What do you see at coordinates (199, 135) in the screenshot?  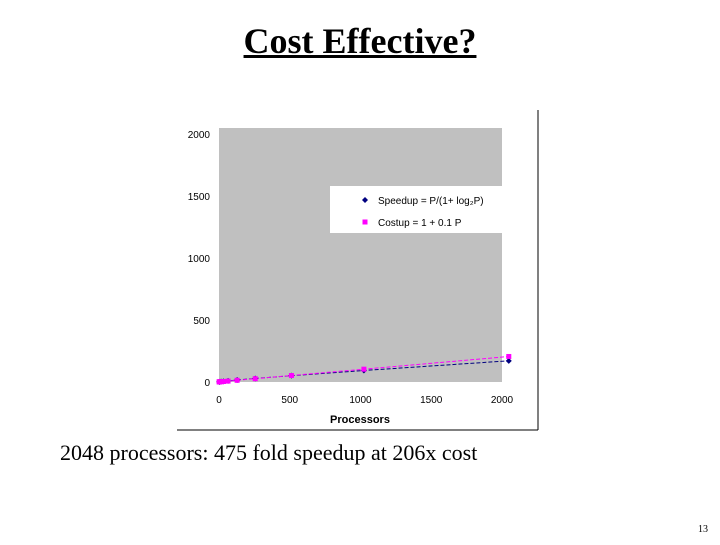 I see `y-tick-label: 2000` at bounding box center [199, 135].